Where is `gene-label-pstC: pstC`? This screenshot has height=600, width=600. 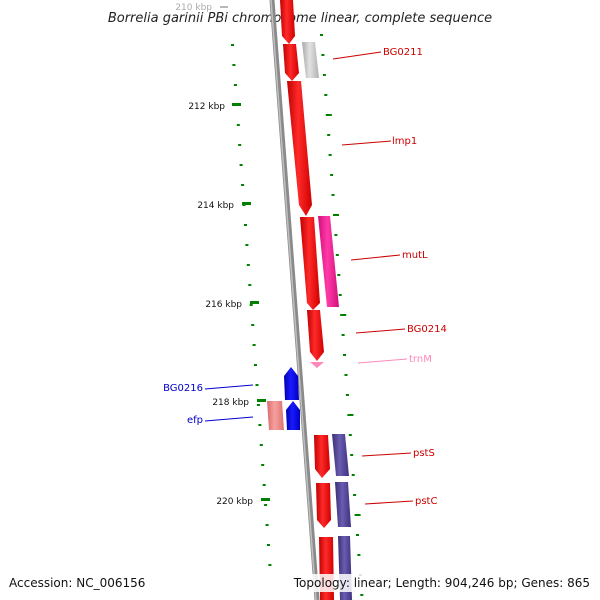 gene-label-pstC: pstC is located at coordinates (426, 501).